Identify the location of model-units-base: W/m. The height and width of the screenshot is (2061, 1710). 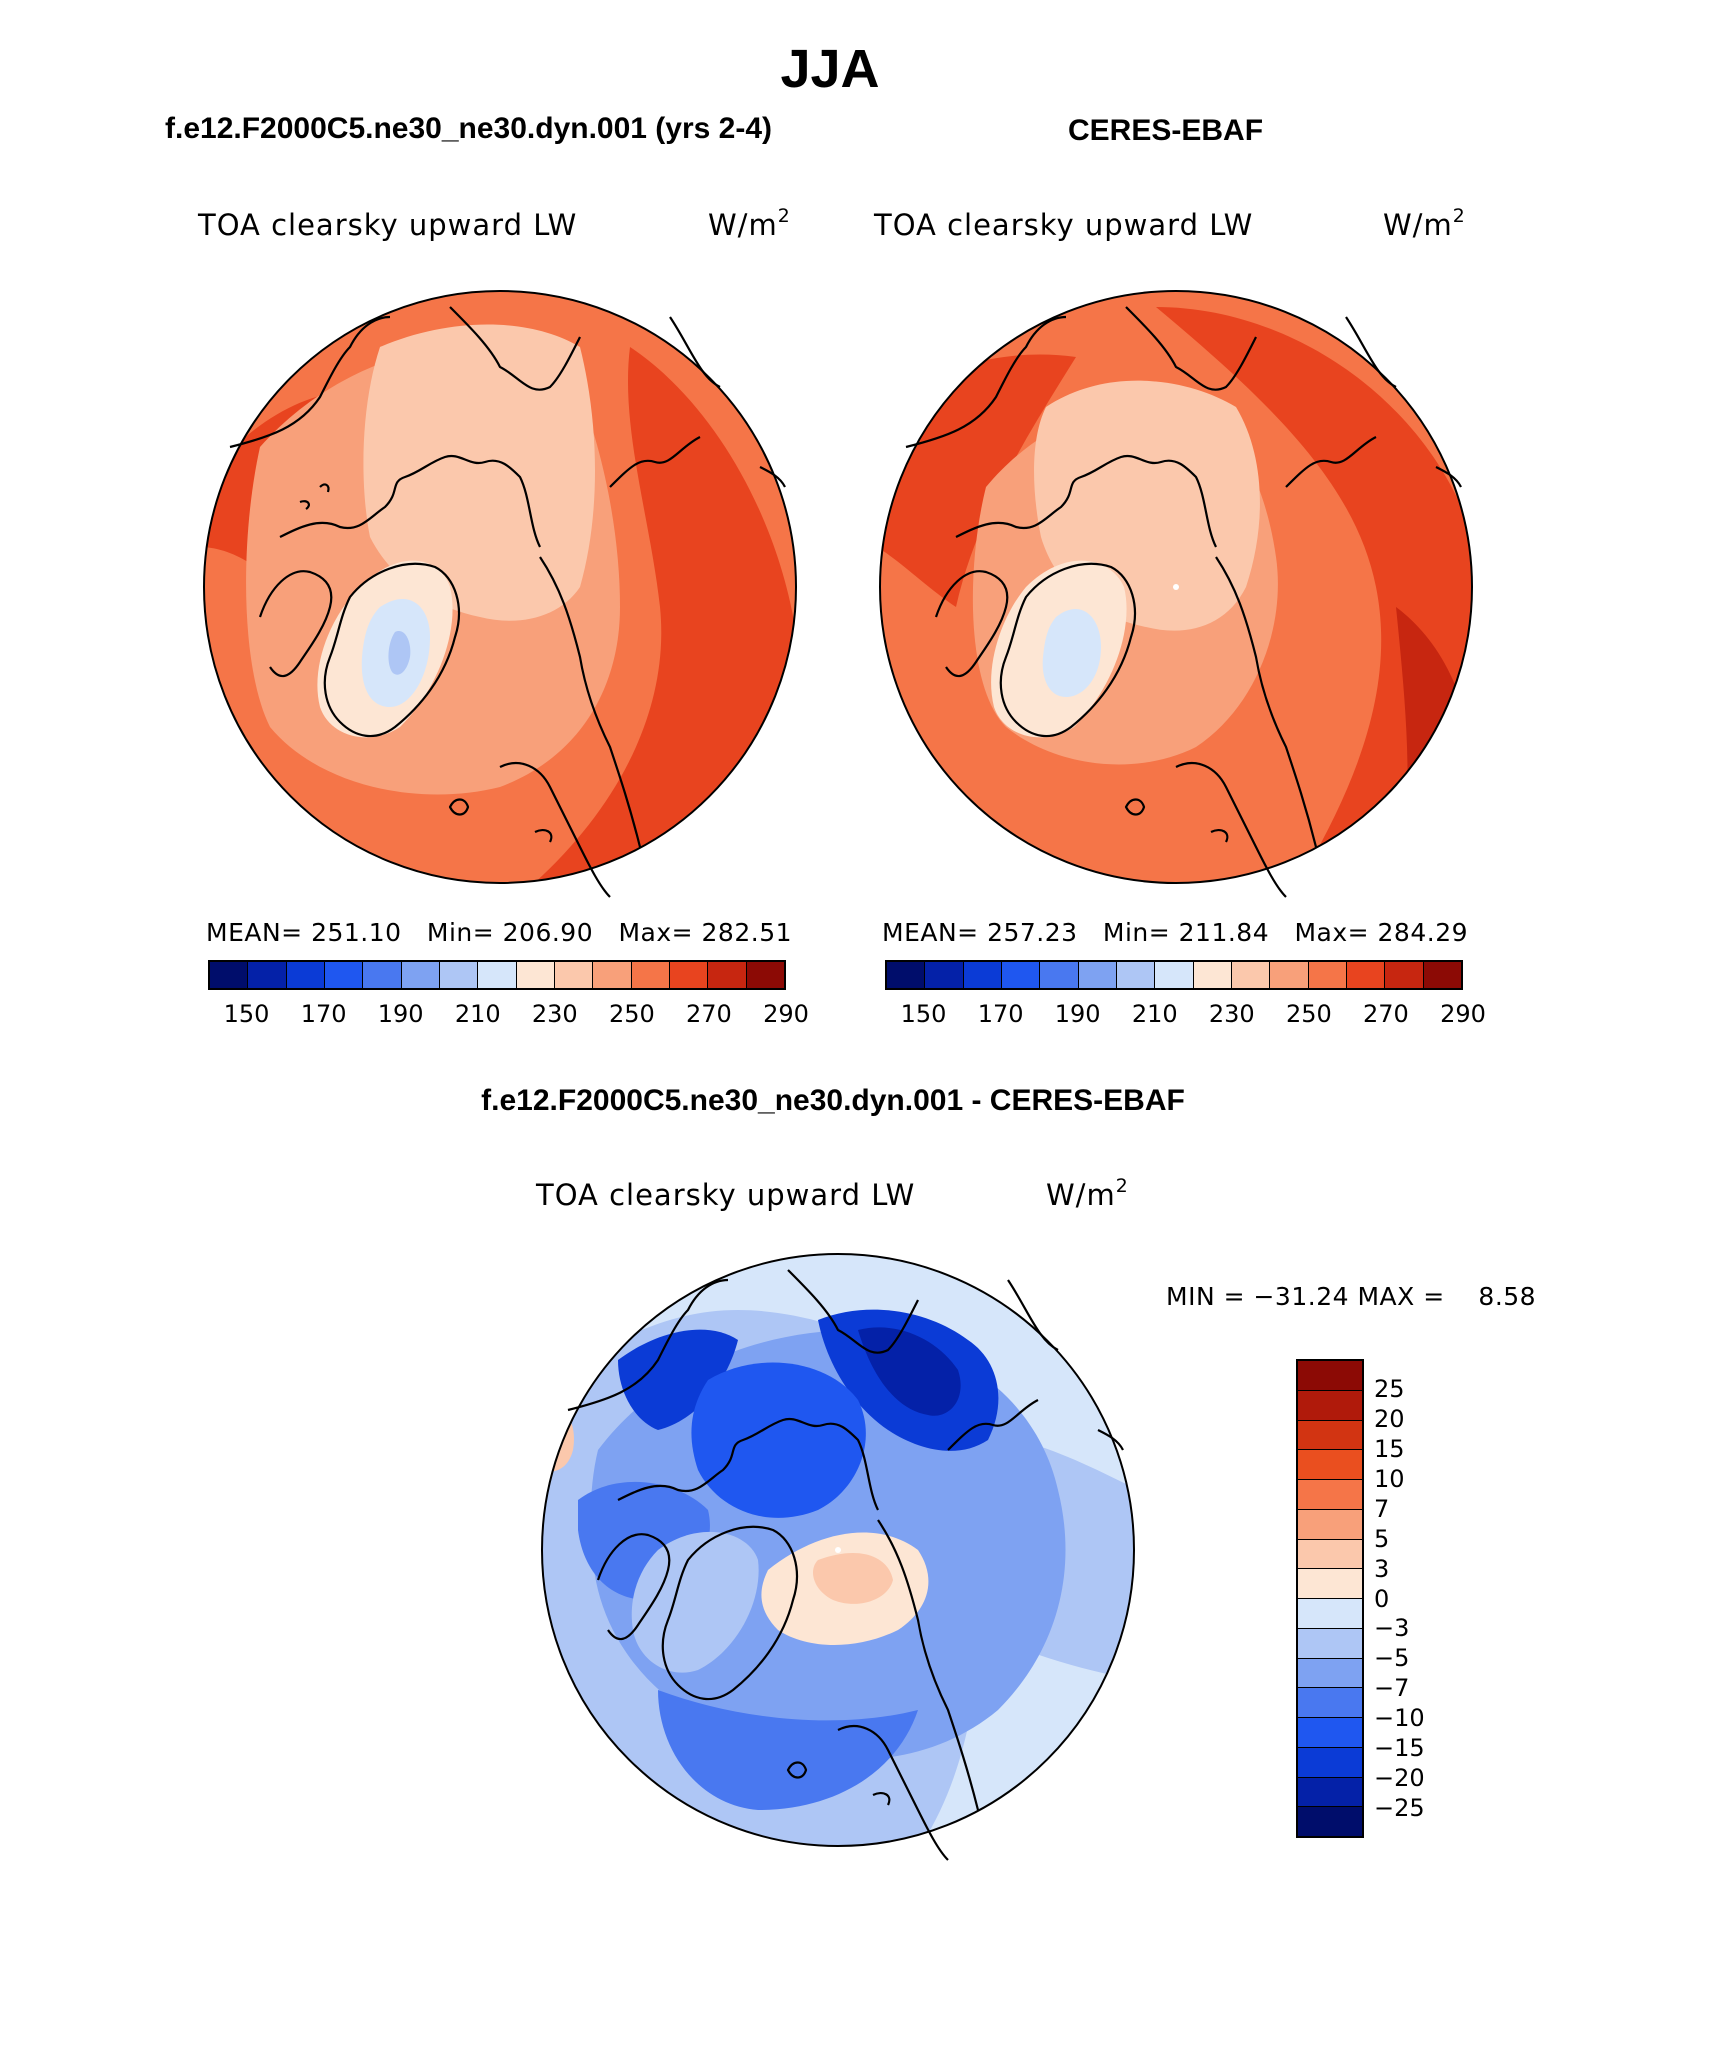
(743, 225).